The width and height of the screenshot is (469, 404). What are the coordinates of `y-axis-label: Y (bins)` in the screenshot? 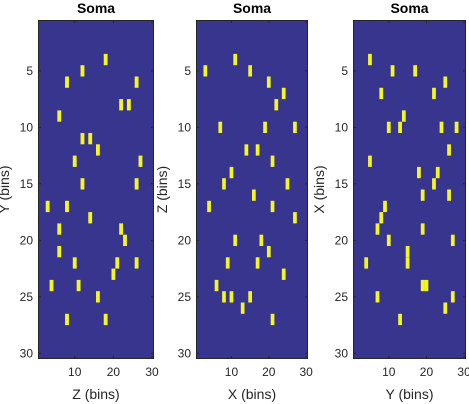 It's located at (6, 190).